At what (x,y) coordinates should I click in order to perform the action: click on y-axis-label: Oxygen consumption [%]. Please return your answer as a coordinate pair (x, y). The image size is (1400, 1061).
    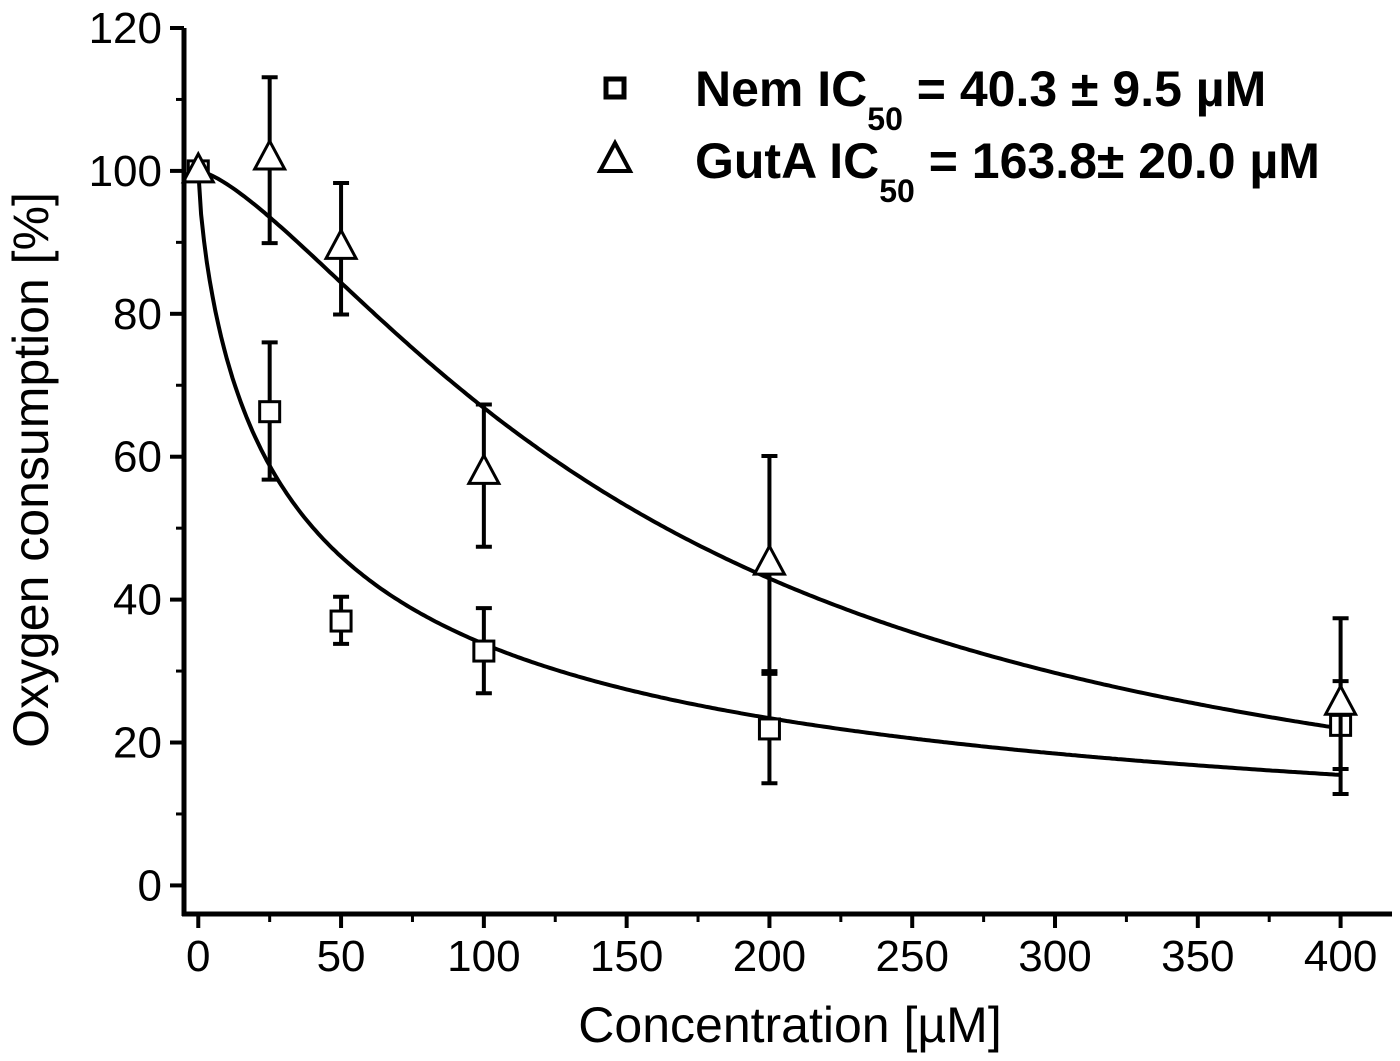
    Looking at the image, I should click on (31, 470).